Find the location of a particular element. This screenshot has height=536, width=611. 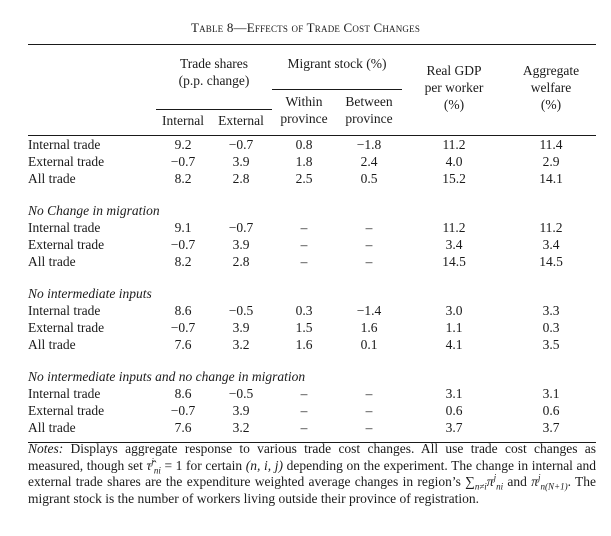

table-title: Table 8—Effects of Trade Cost Changes is located at coordinates (305, 27).